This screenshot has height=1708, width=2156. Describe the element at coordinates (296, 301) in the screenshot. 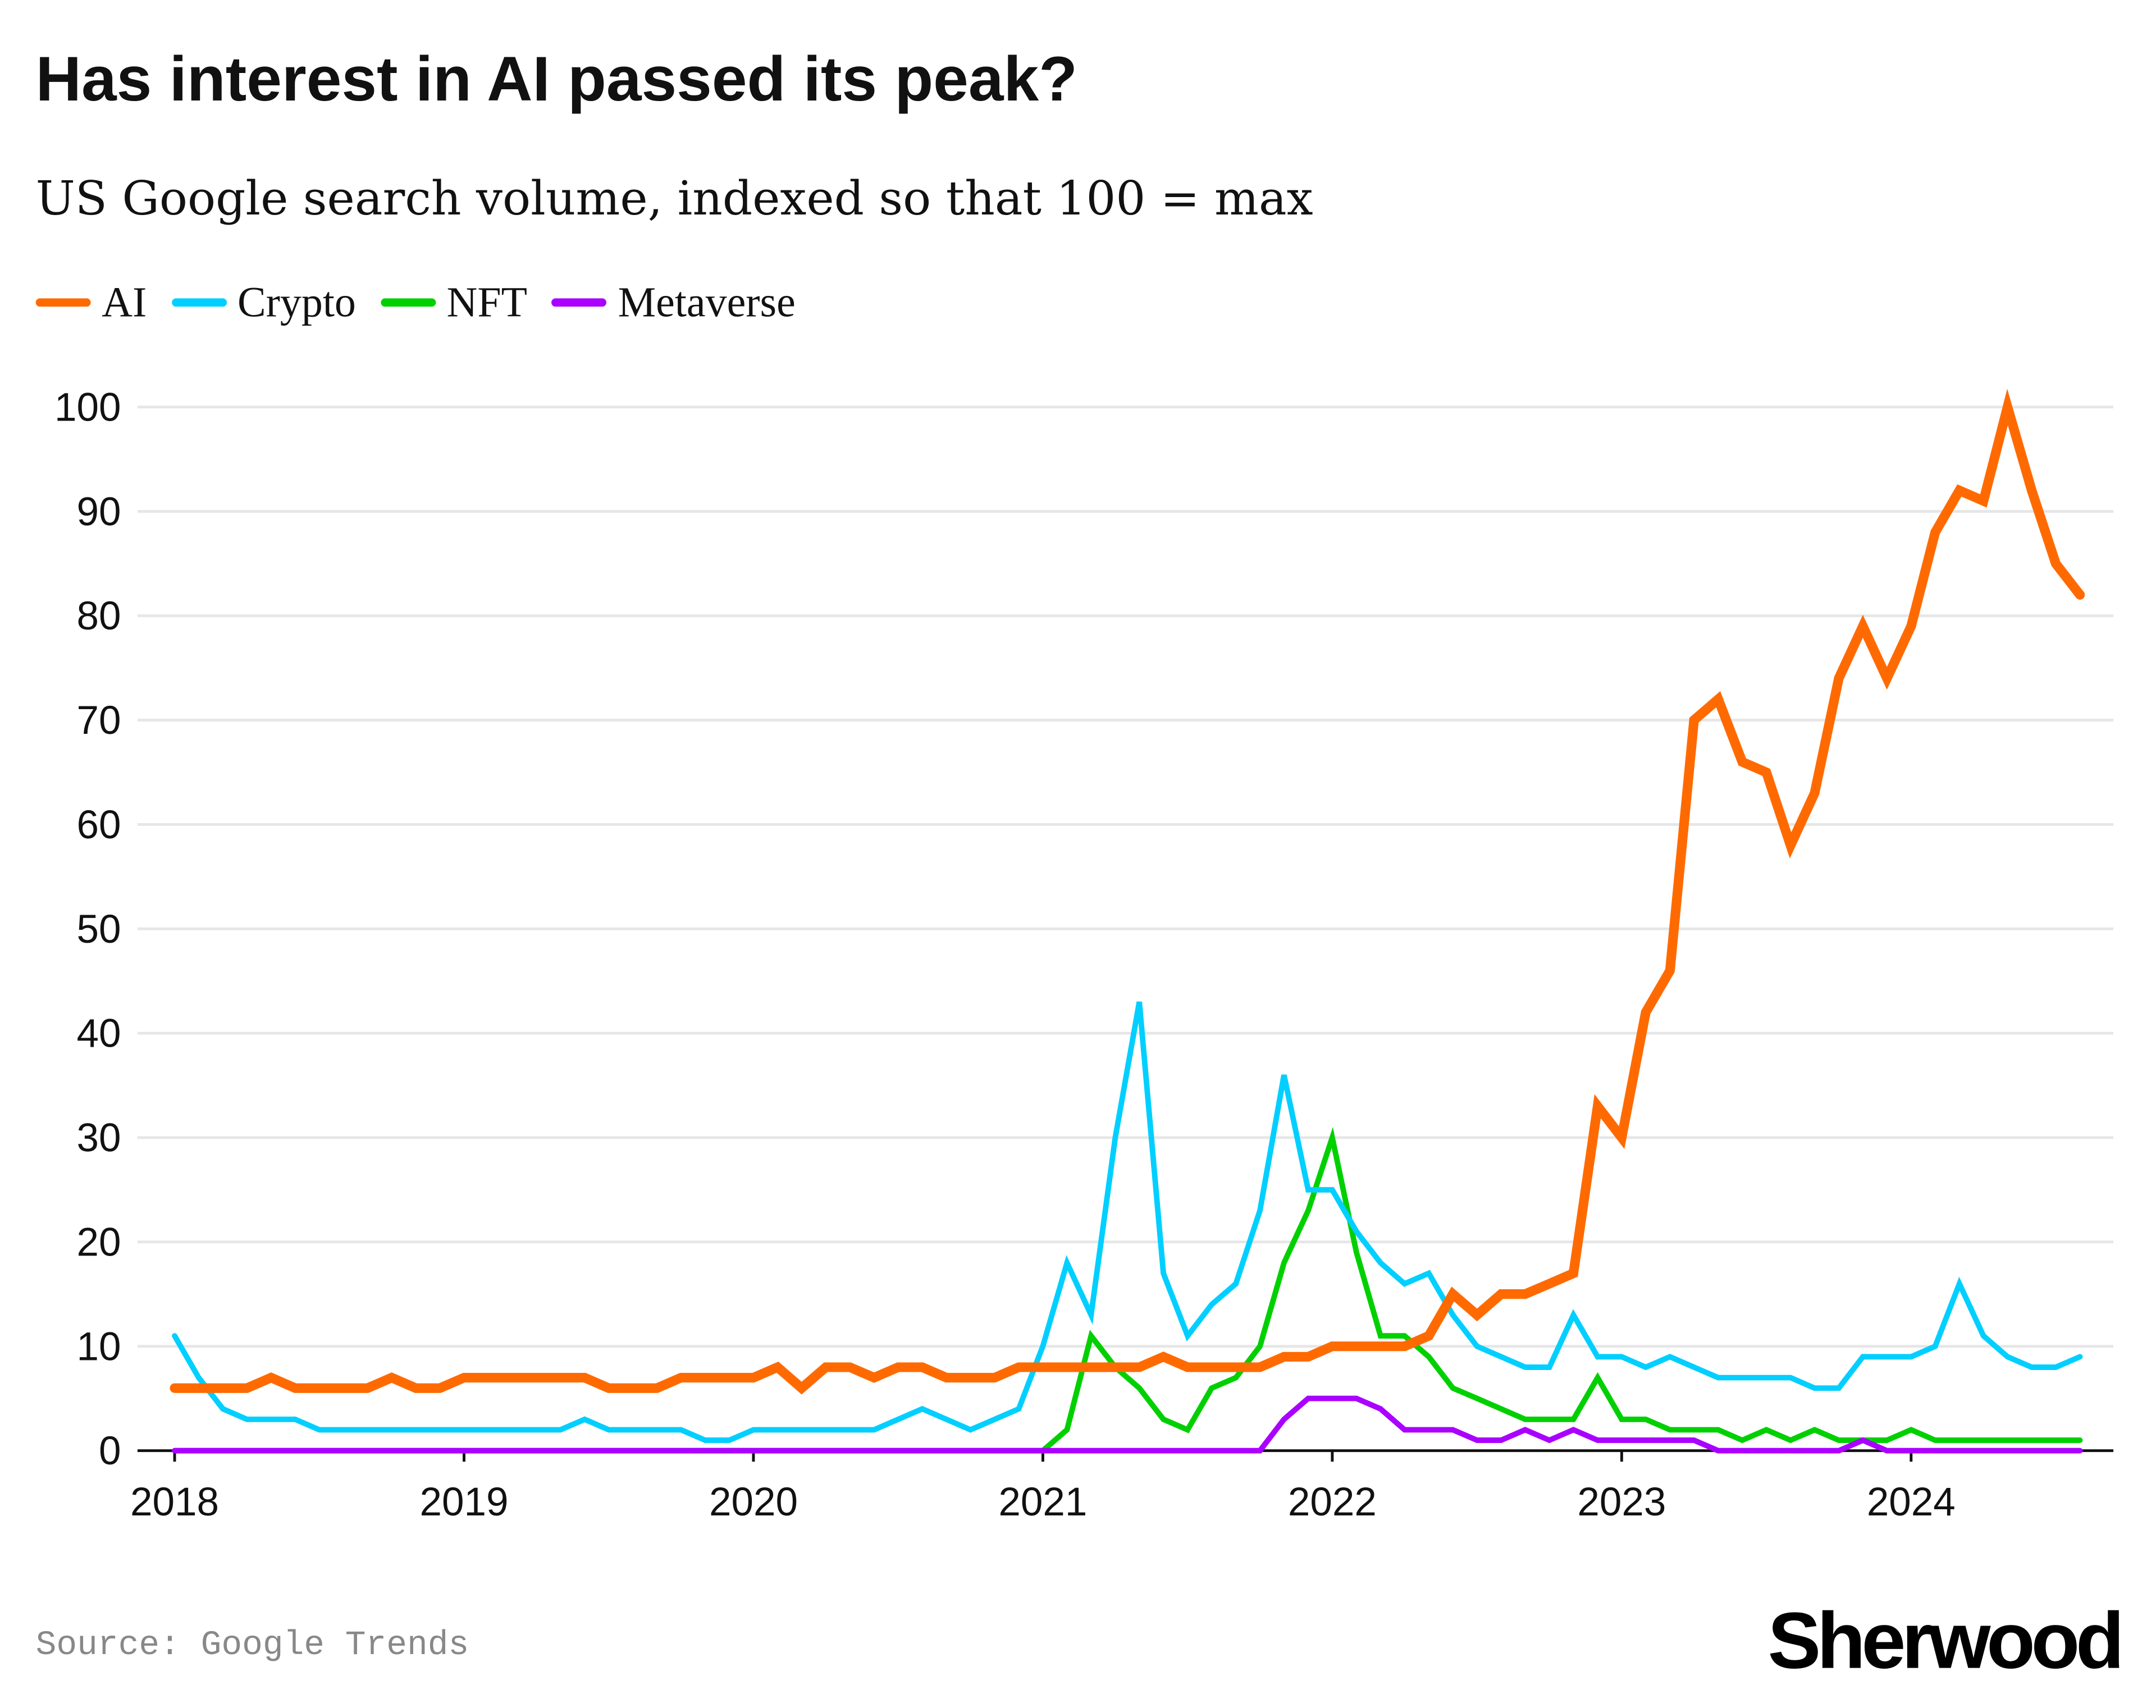

I see `legend-label: Crypto` at that location.